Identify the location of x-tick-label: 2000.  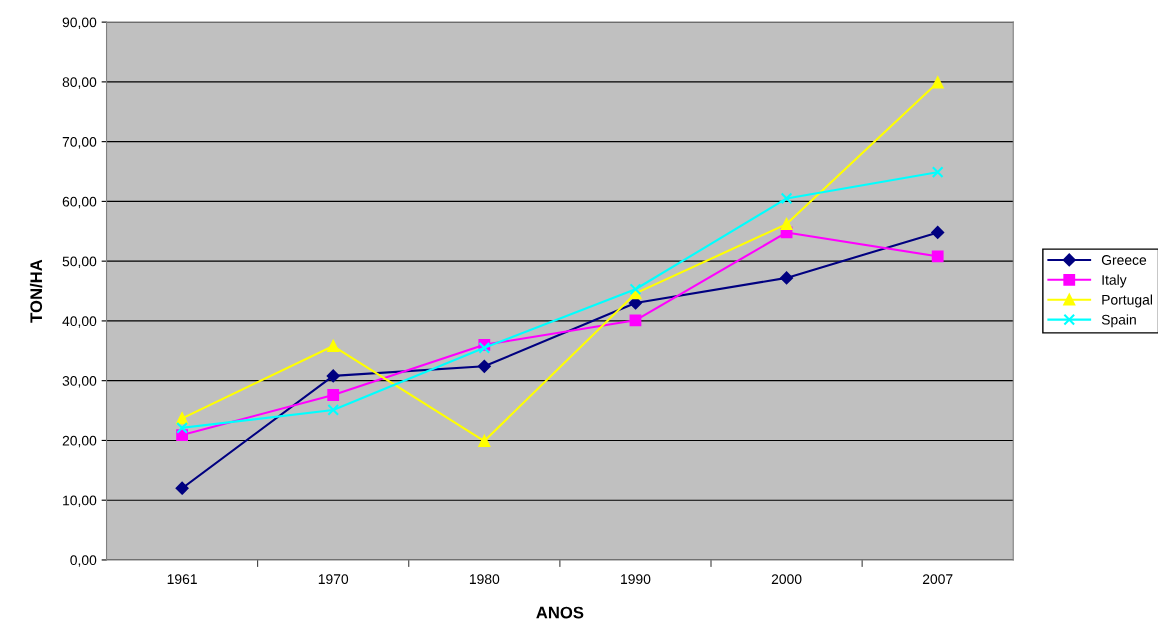
(786, 579).